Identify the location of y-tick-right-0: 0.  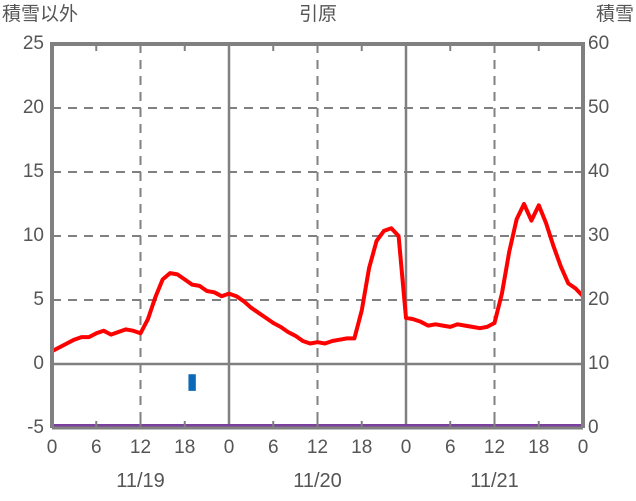
(593, 427).